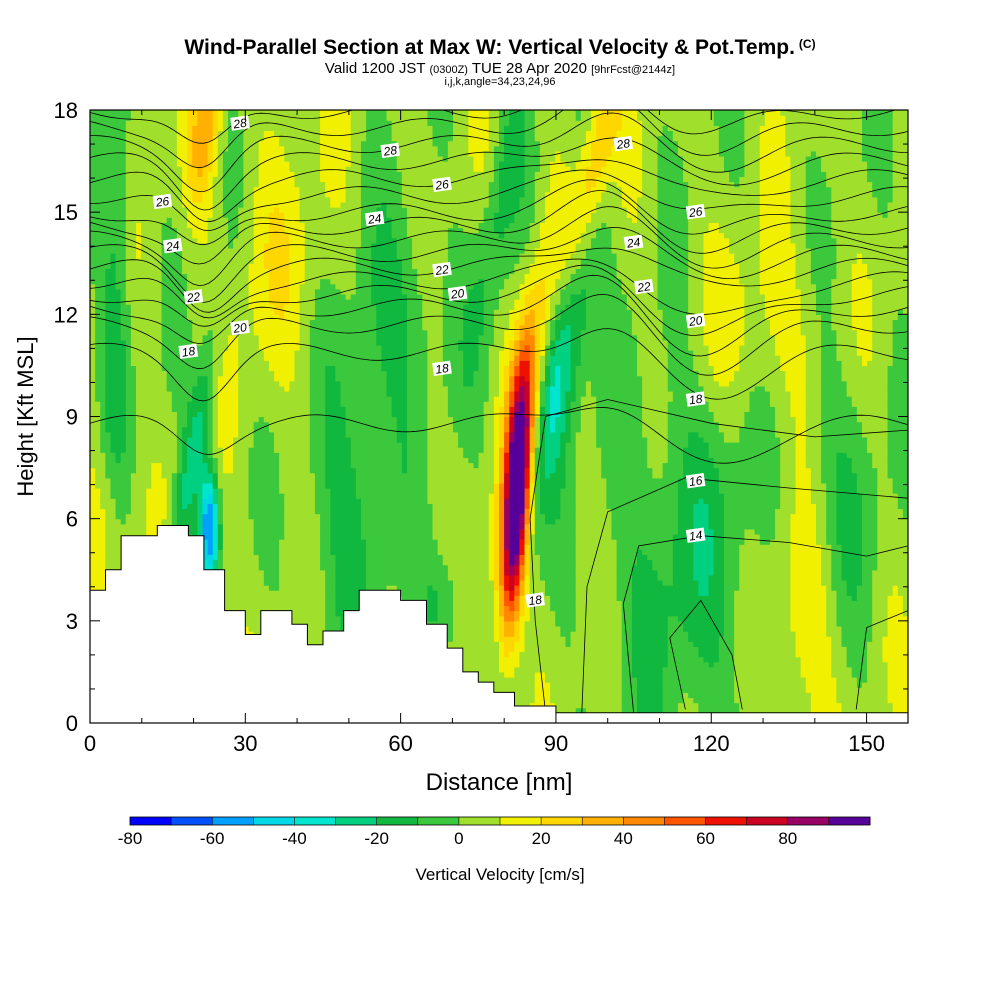  I want to click on forecast-info: [9hrFcst@2144z], so click(633, 70).